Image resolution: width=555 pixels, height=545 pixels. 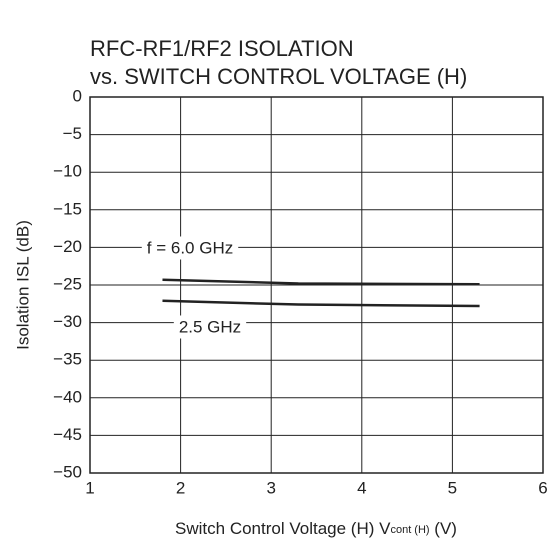 What do you see at coordinates (361, 487) in the screenshot?
I see `x-tick-label: 4` at bounding box center [361, 487].